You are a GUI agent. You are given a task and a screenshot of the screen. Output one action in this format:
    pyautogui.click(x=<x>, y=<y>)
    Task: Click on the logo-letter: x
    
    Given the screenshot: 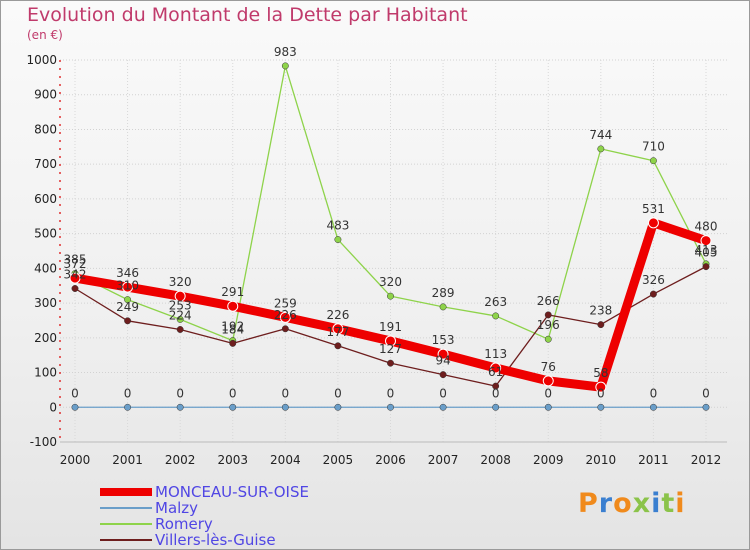 What is the action you would take?
    pyautogui.click(x=642, y=503)
    